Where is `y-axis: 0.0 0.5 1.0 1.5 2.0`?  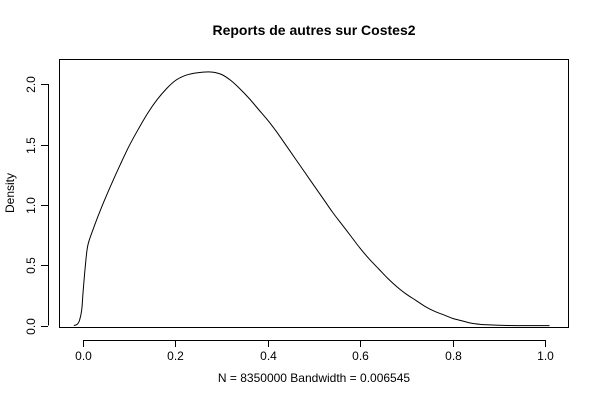
y-axis: 0.0 0.5 1.0 1.5 2.0 is located at coordinates (36, 205).